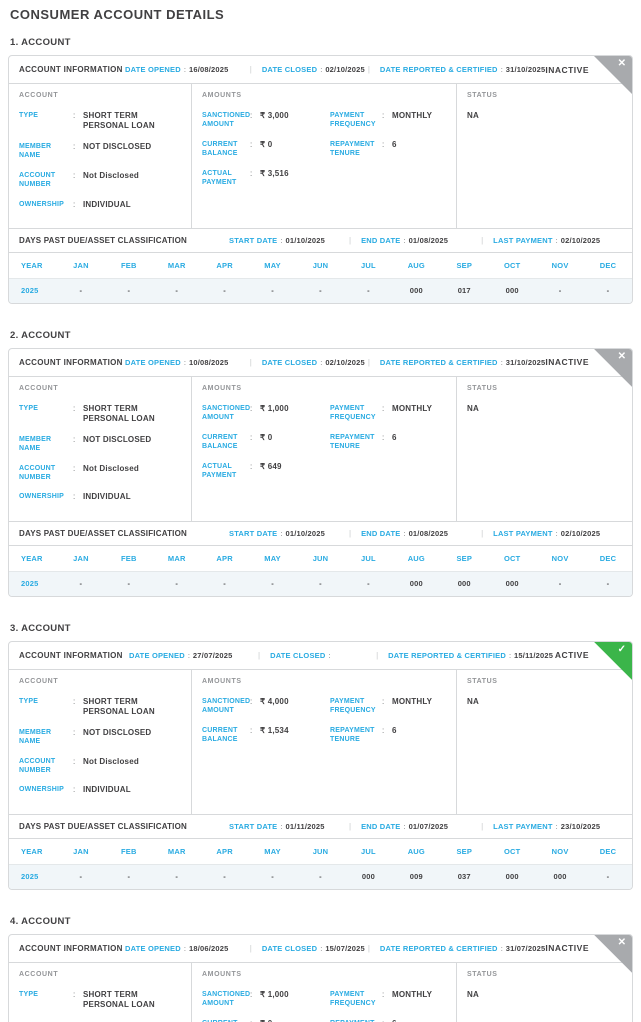 The height and width of the screenshot is (1022, 641). I want to click on dpd-title: DAYS PAST DUE/ASSET CLASSIFICATION, so click(103, 826).